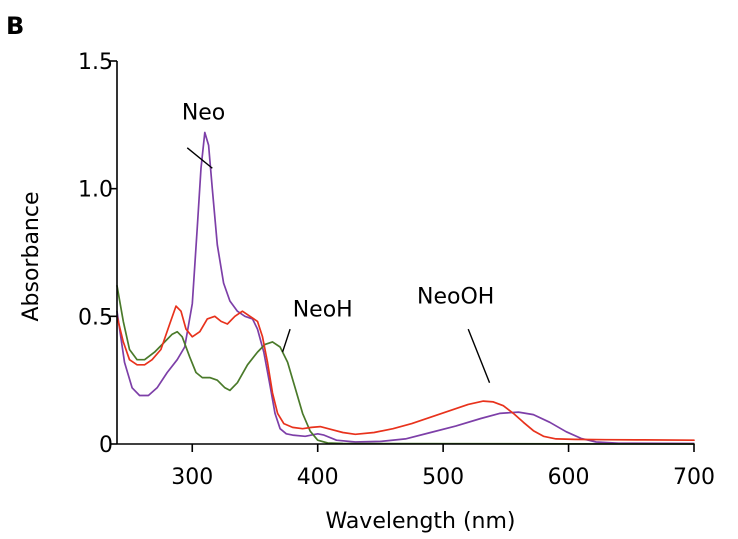 The height and width of the screenshot is (539, 738). I want to click on y-tick-label: 0.5, so click(95, 317).